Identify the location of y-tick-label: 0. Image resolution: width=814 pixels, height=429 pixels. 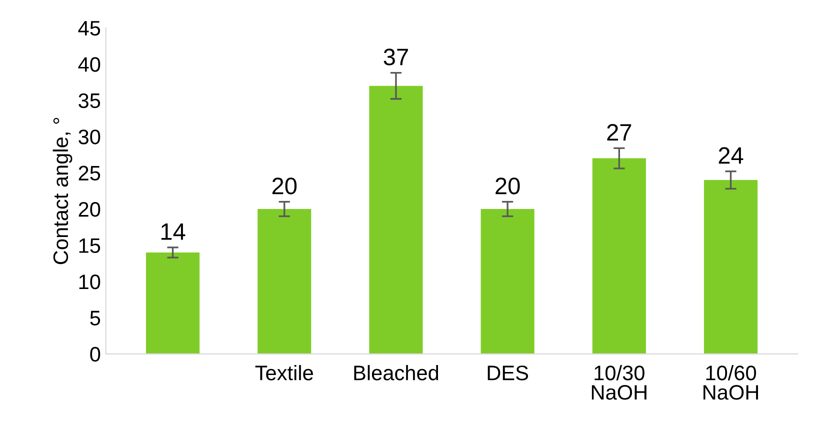
(95, 354).